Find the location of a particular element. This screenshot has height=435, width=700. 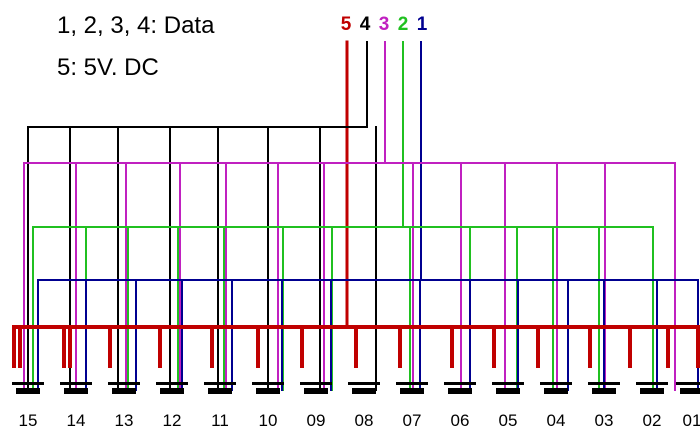

pin-label-1: 1 is located at coordinates (422, 24).